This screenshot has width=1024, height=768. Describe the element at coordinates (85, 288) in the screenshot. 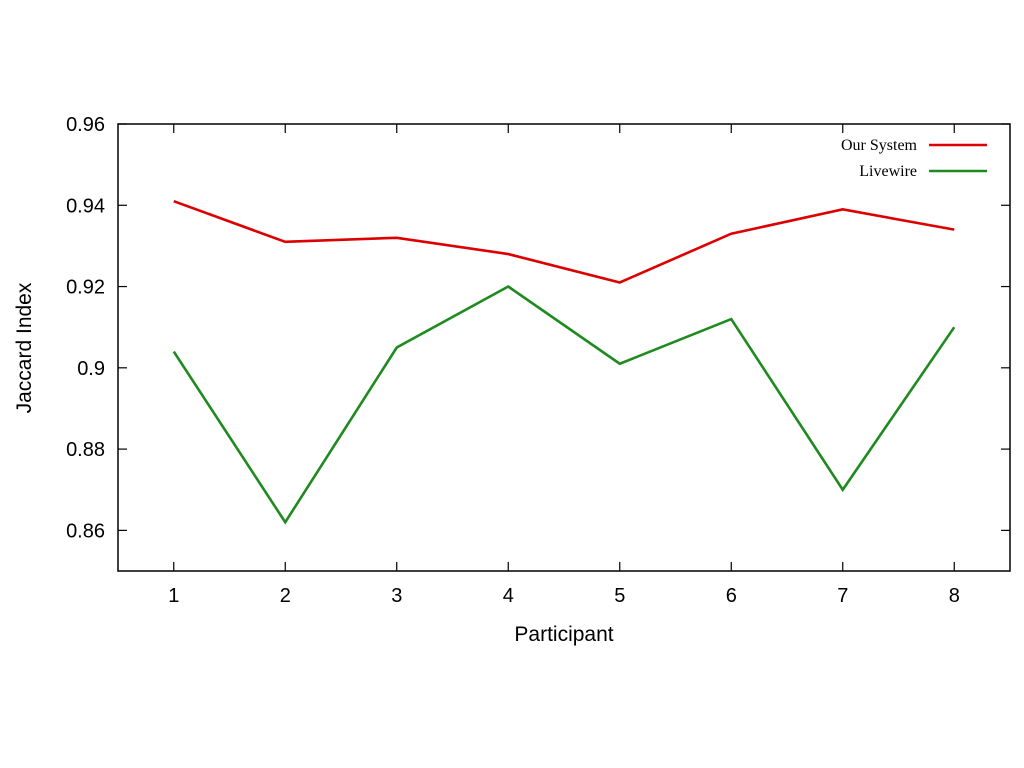

I see `y-tick-label: 0.92` at that location.